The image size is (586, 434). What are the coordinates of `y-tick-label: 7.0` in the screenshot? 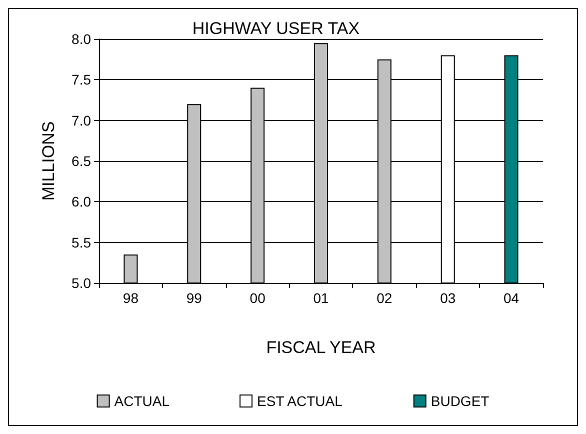 It's located at (82, 120).